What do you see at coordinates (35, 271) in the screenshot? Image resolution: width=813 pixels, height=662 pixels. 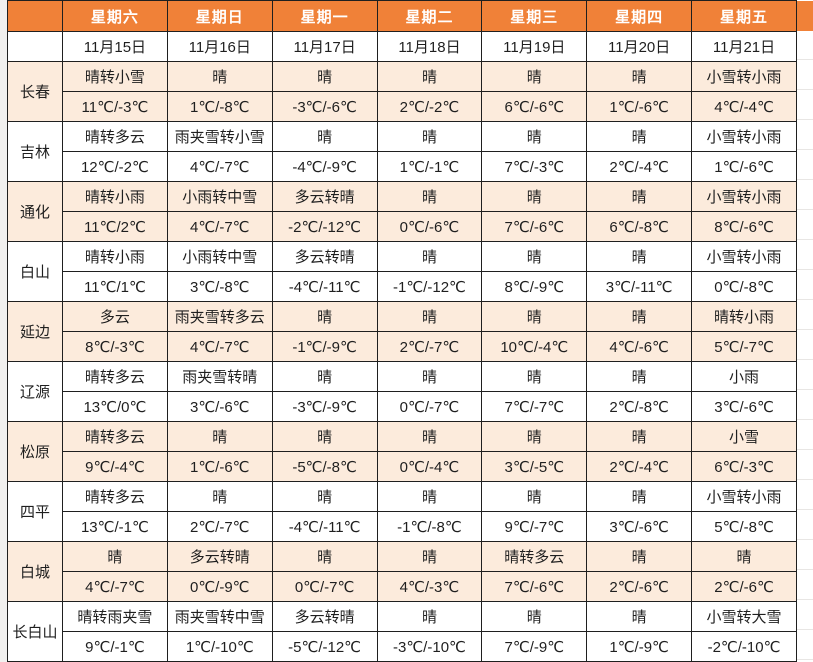 I see `city-name: 白山` at bounding box center [35, 271].